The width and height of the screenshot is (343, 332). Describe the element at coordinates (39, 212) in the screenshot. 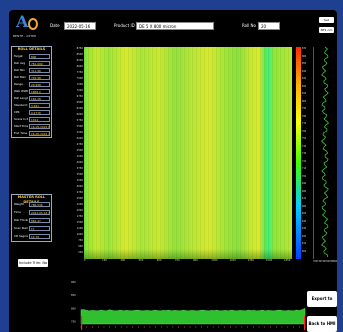

I see `master-roll-value: 2022-05-16 10:39:57` at that location.